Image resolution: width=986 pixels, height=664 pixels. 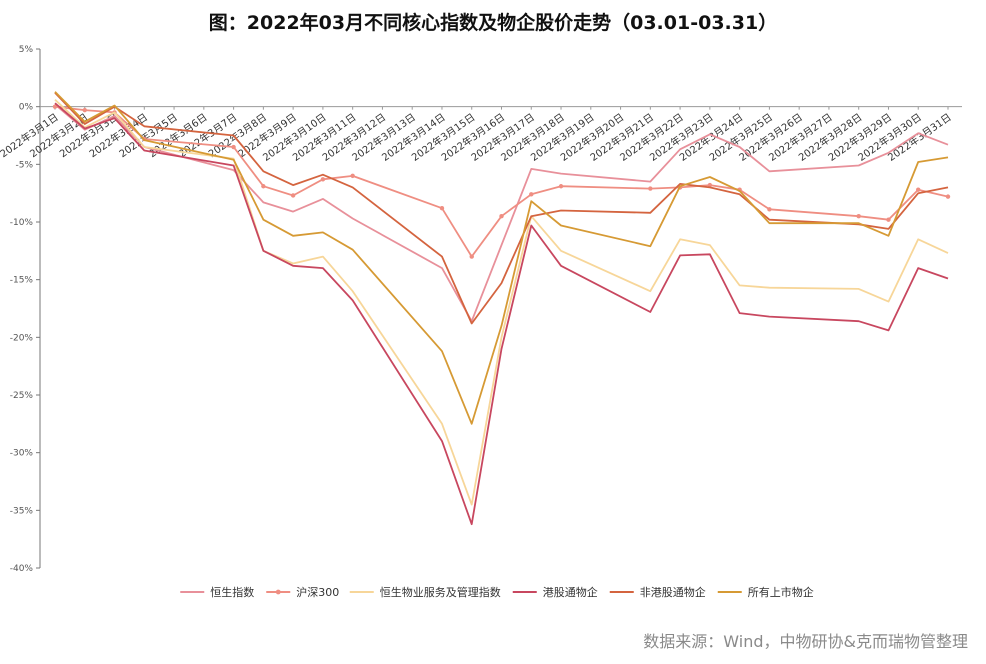 What do you see at coordinates (22, 454) in the screenshot?
I see `y-tick-label: -30%` at bounding box center [22, 454].